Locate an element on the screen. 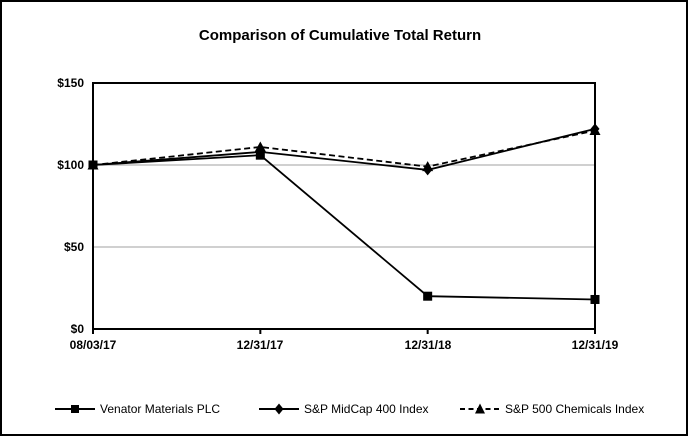  legend-item-midcap: S&P MidCap 400 Index is located at coordinates (344, 409).